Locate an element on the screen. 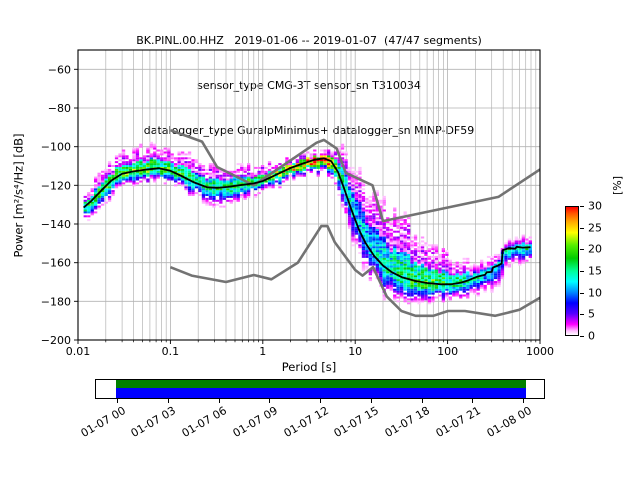 The width and height of the screenshot is (640, 480). data-coverage-bar is located at coordinates (320, 389).